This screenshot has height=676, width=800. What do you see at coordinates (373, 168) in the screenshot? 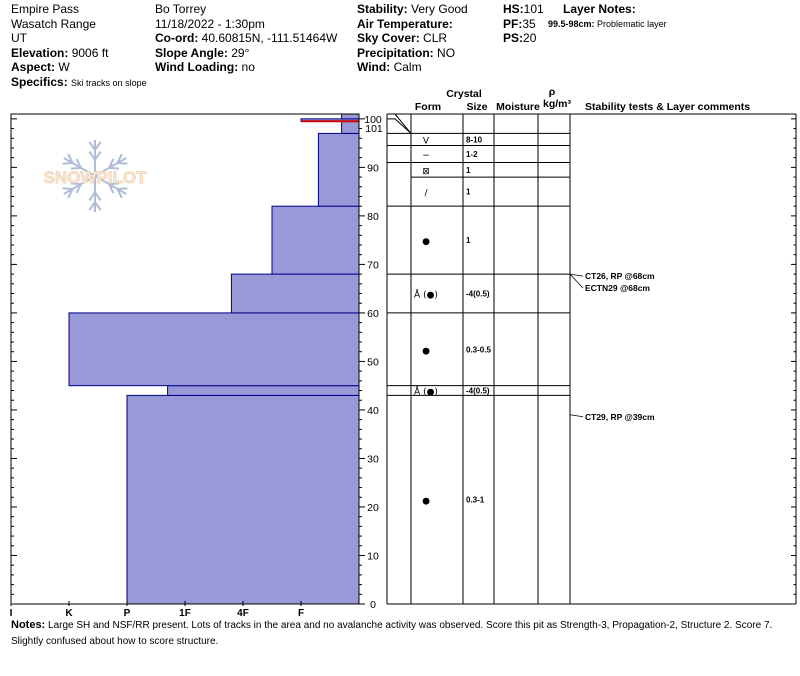
I see `depth-tick-label: 90` at bounding box center [373, 168].